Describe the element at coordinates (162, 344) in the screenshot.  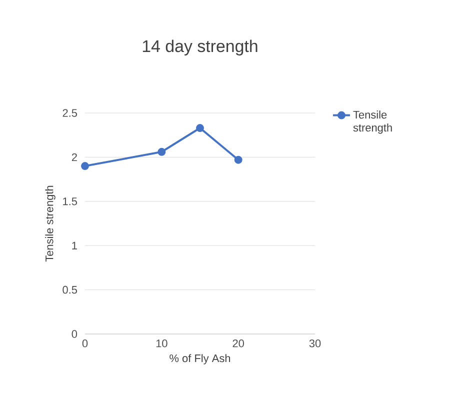
I see `x-tick-label: 10` at that location.